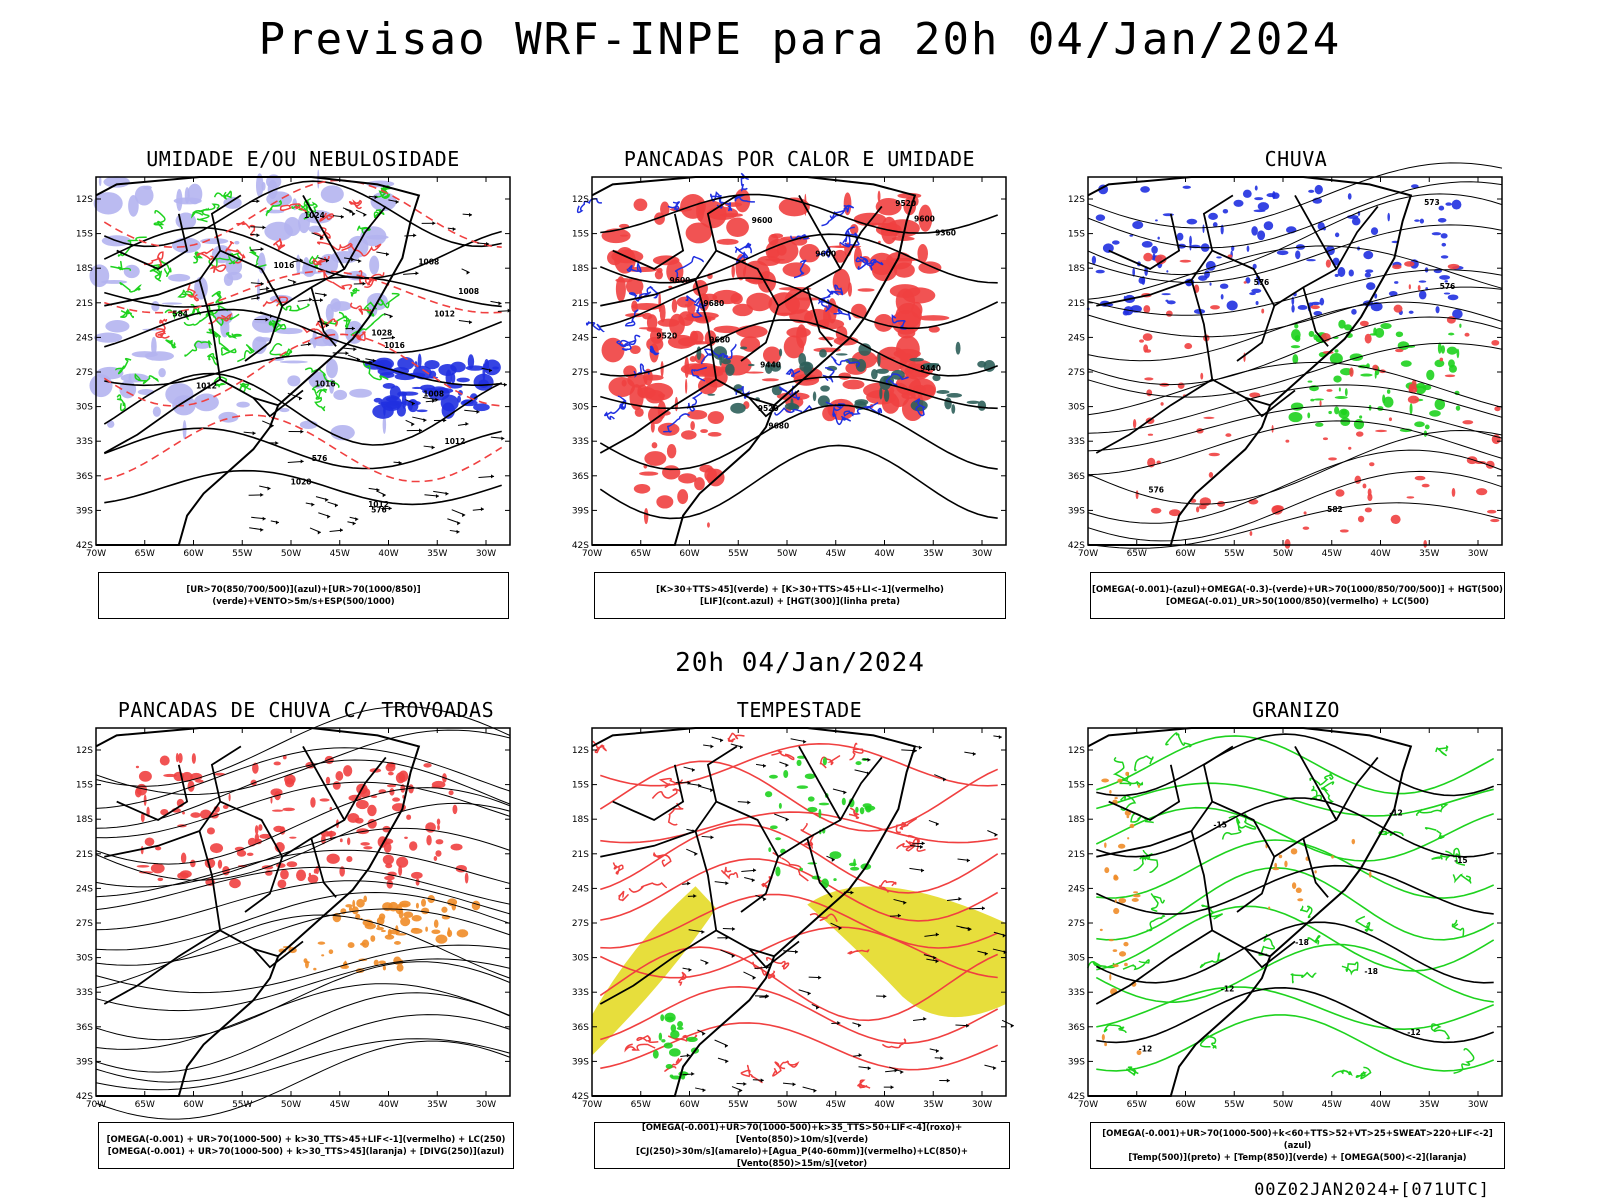 The image size is (1600, 1200). I want to click on humidity-high-shading, so click(492, 367).